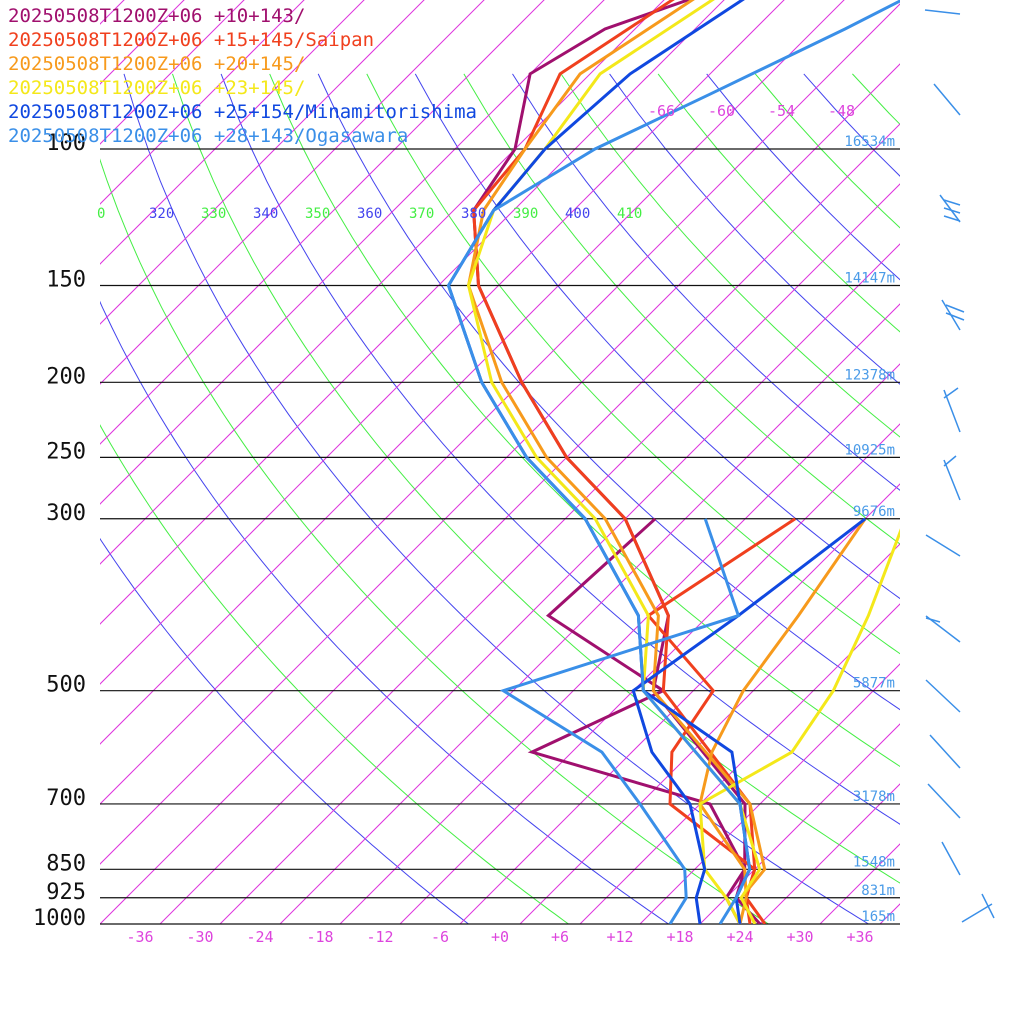 This screenshot has width=1024, height=1024. Describe the element at coordinates (156, 88) in the screenshot. I see `legend-entry: 20250508T1200Z+06 +23+145/` at that location.